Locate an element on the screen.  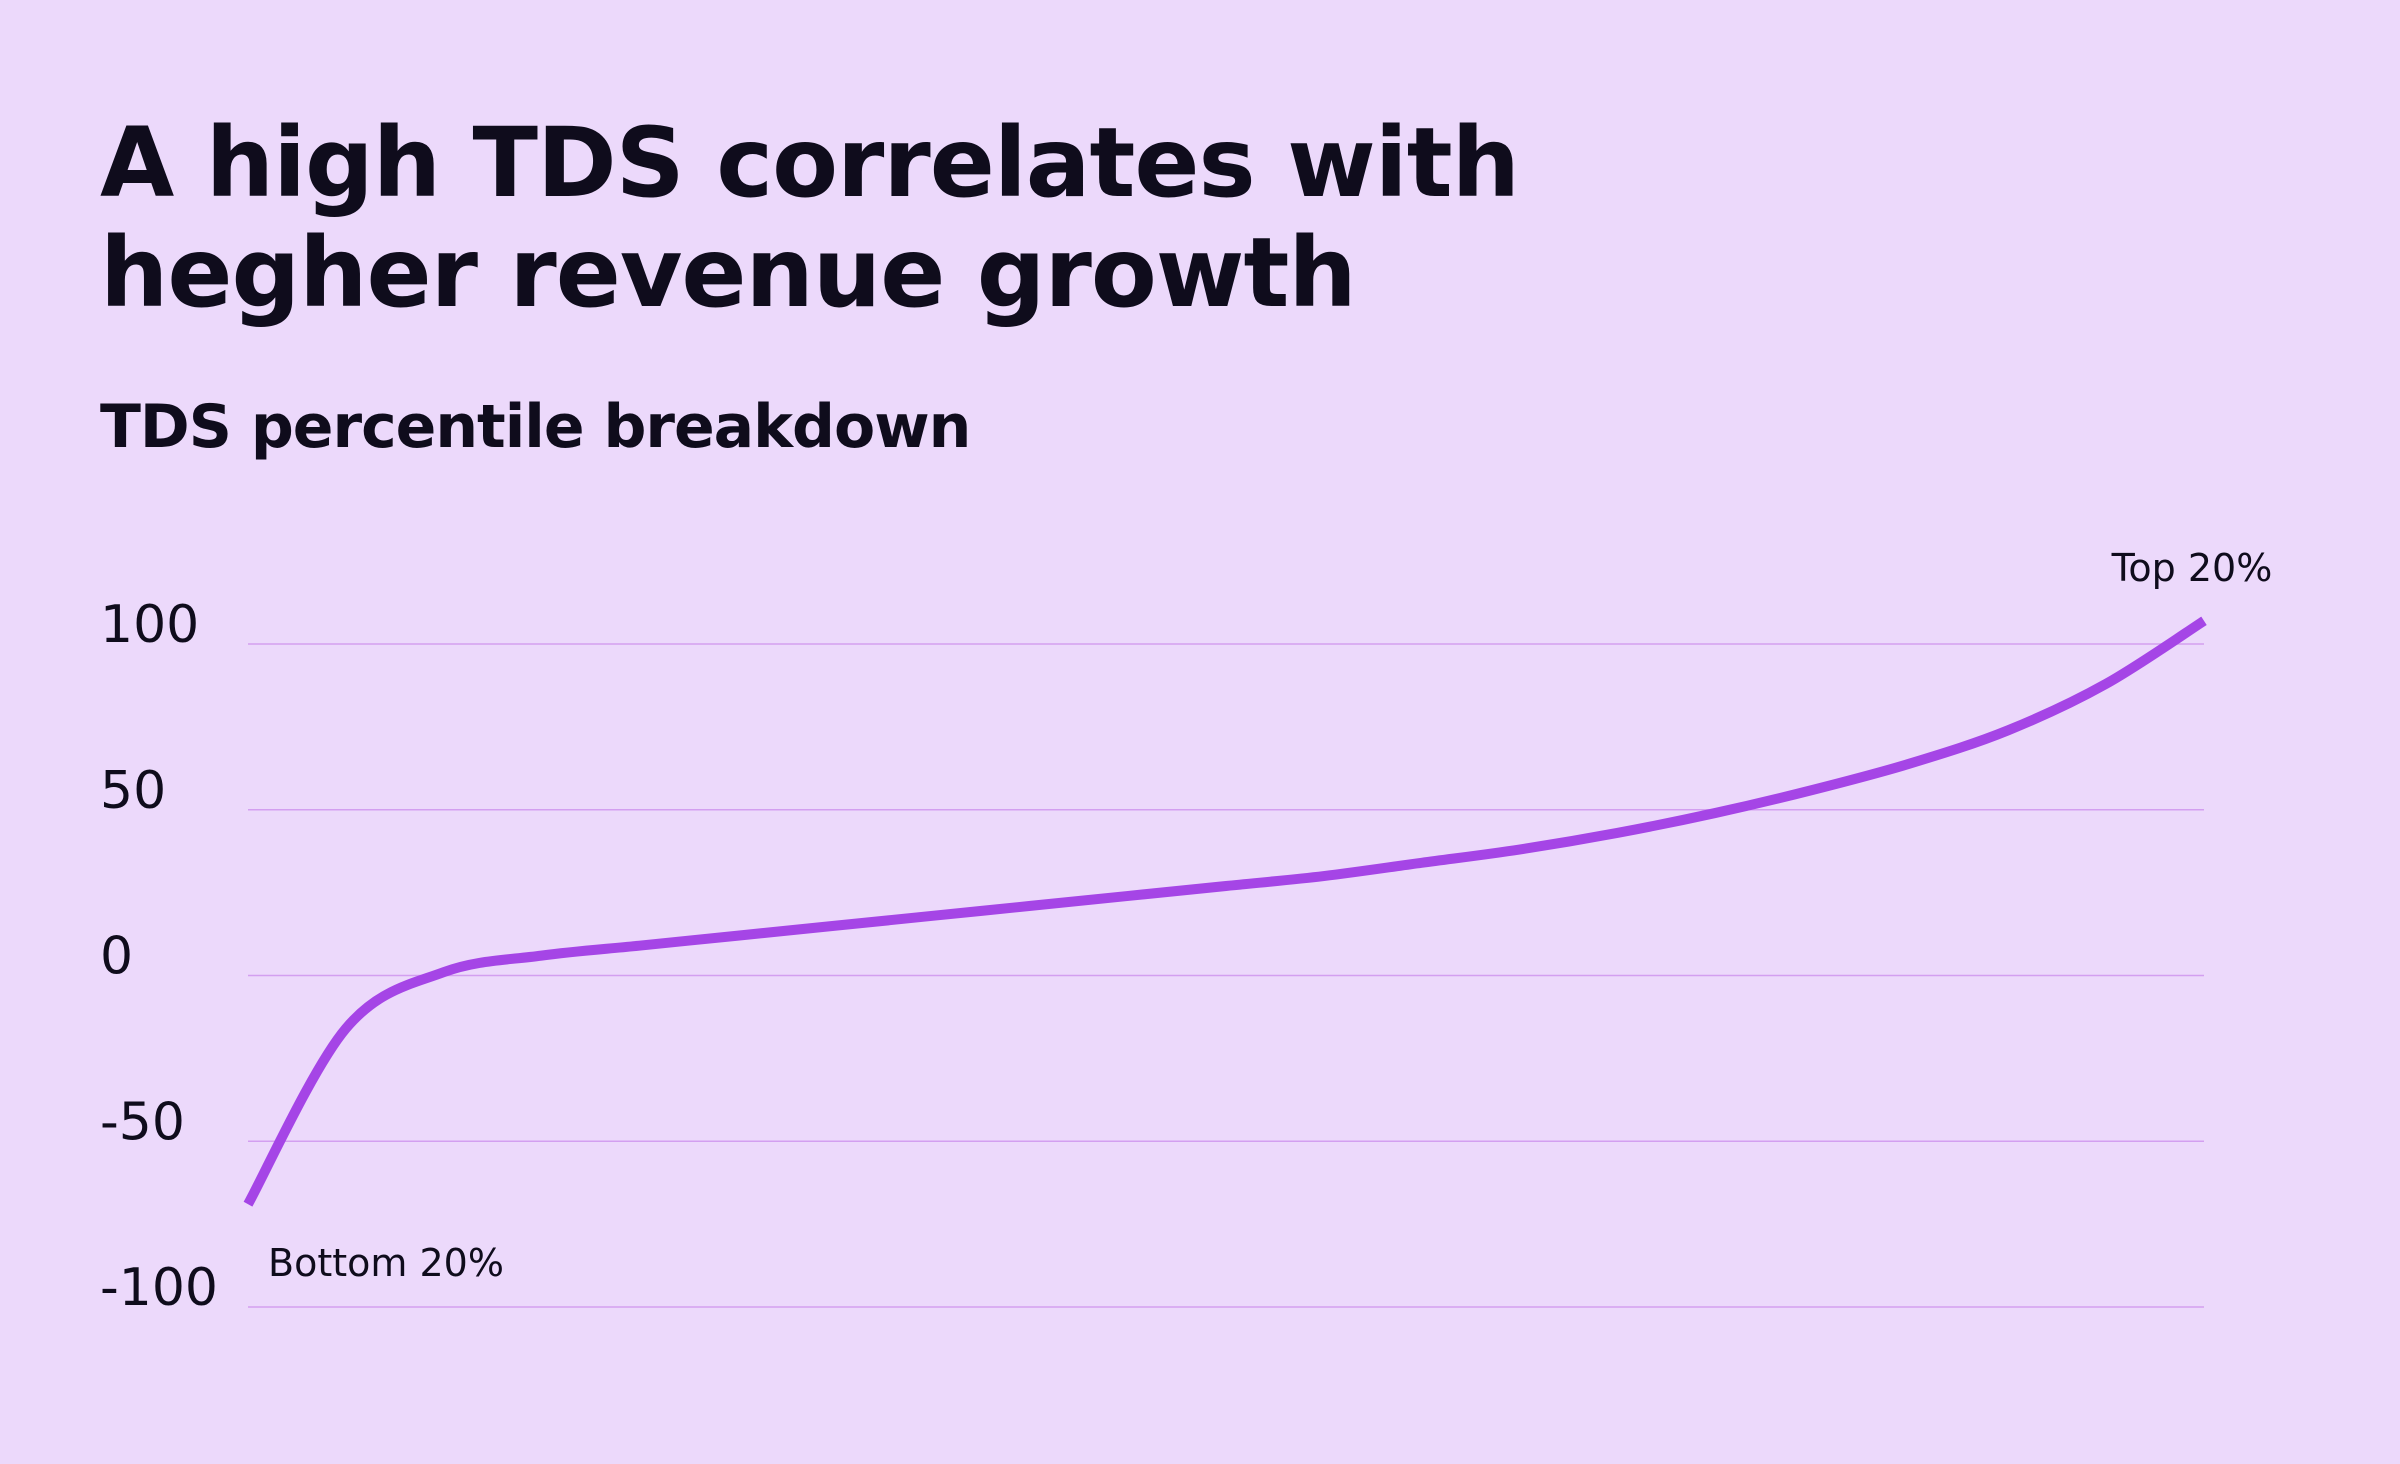
y-tick-label: -100 is located at coordinates (159, 1288).